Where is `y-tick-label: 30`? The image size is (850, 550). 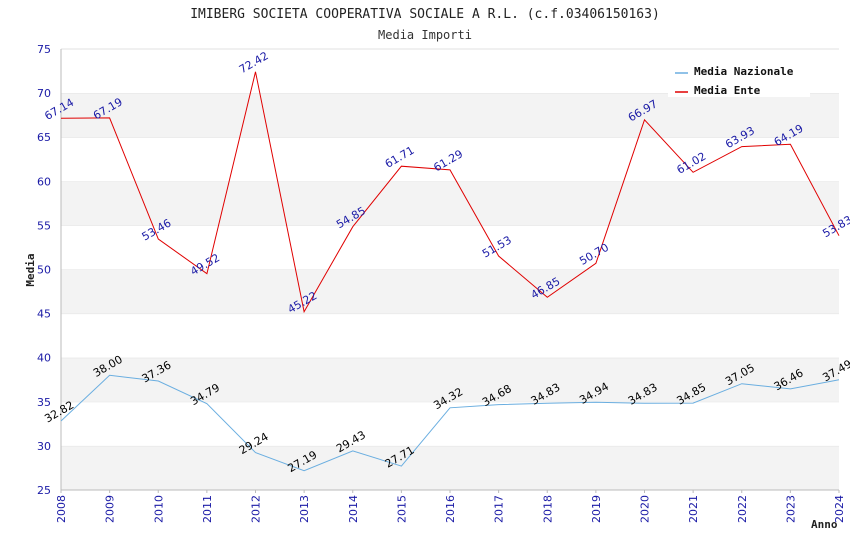 y-tick-label: 30 is located at coordinates (44, 446).